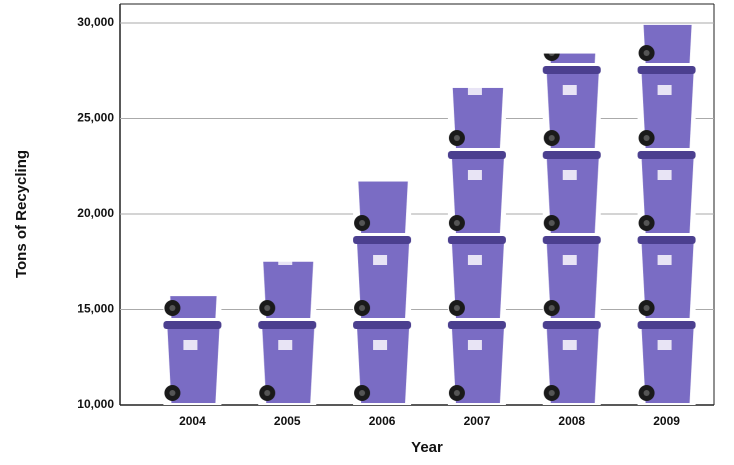 Image resolution: width=734 pixels, height=465 pixels. What do you see at coordinates (95, 213) in the screenshot?
I see `y-tick-label: 20,000` at bounding box center [95, 213].